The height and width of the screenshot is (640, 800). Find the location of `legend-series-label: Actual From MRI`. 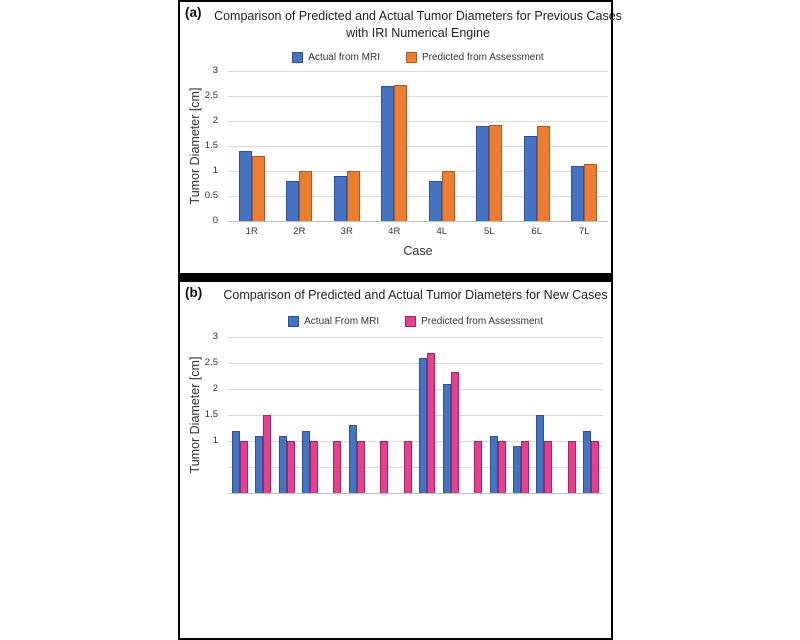

legend-series-label: Actual From MRI is located at coordinates (342, 321).